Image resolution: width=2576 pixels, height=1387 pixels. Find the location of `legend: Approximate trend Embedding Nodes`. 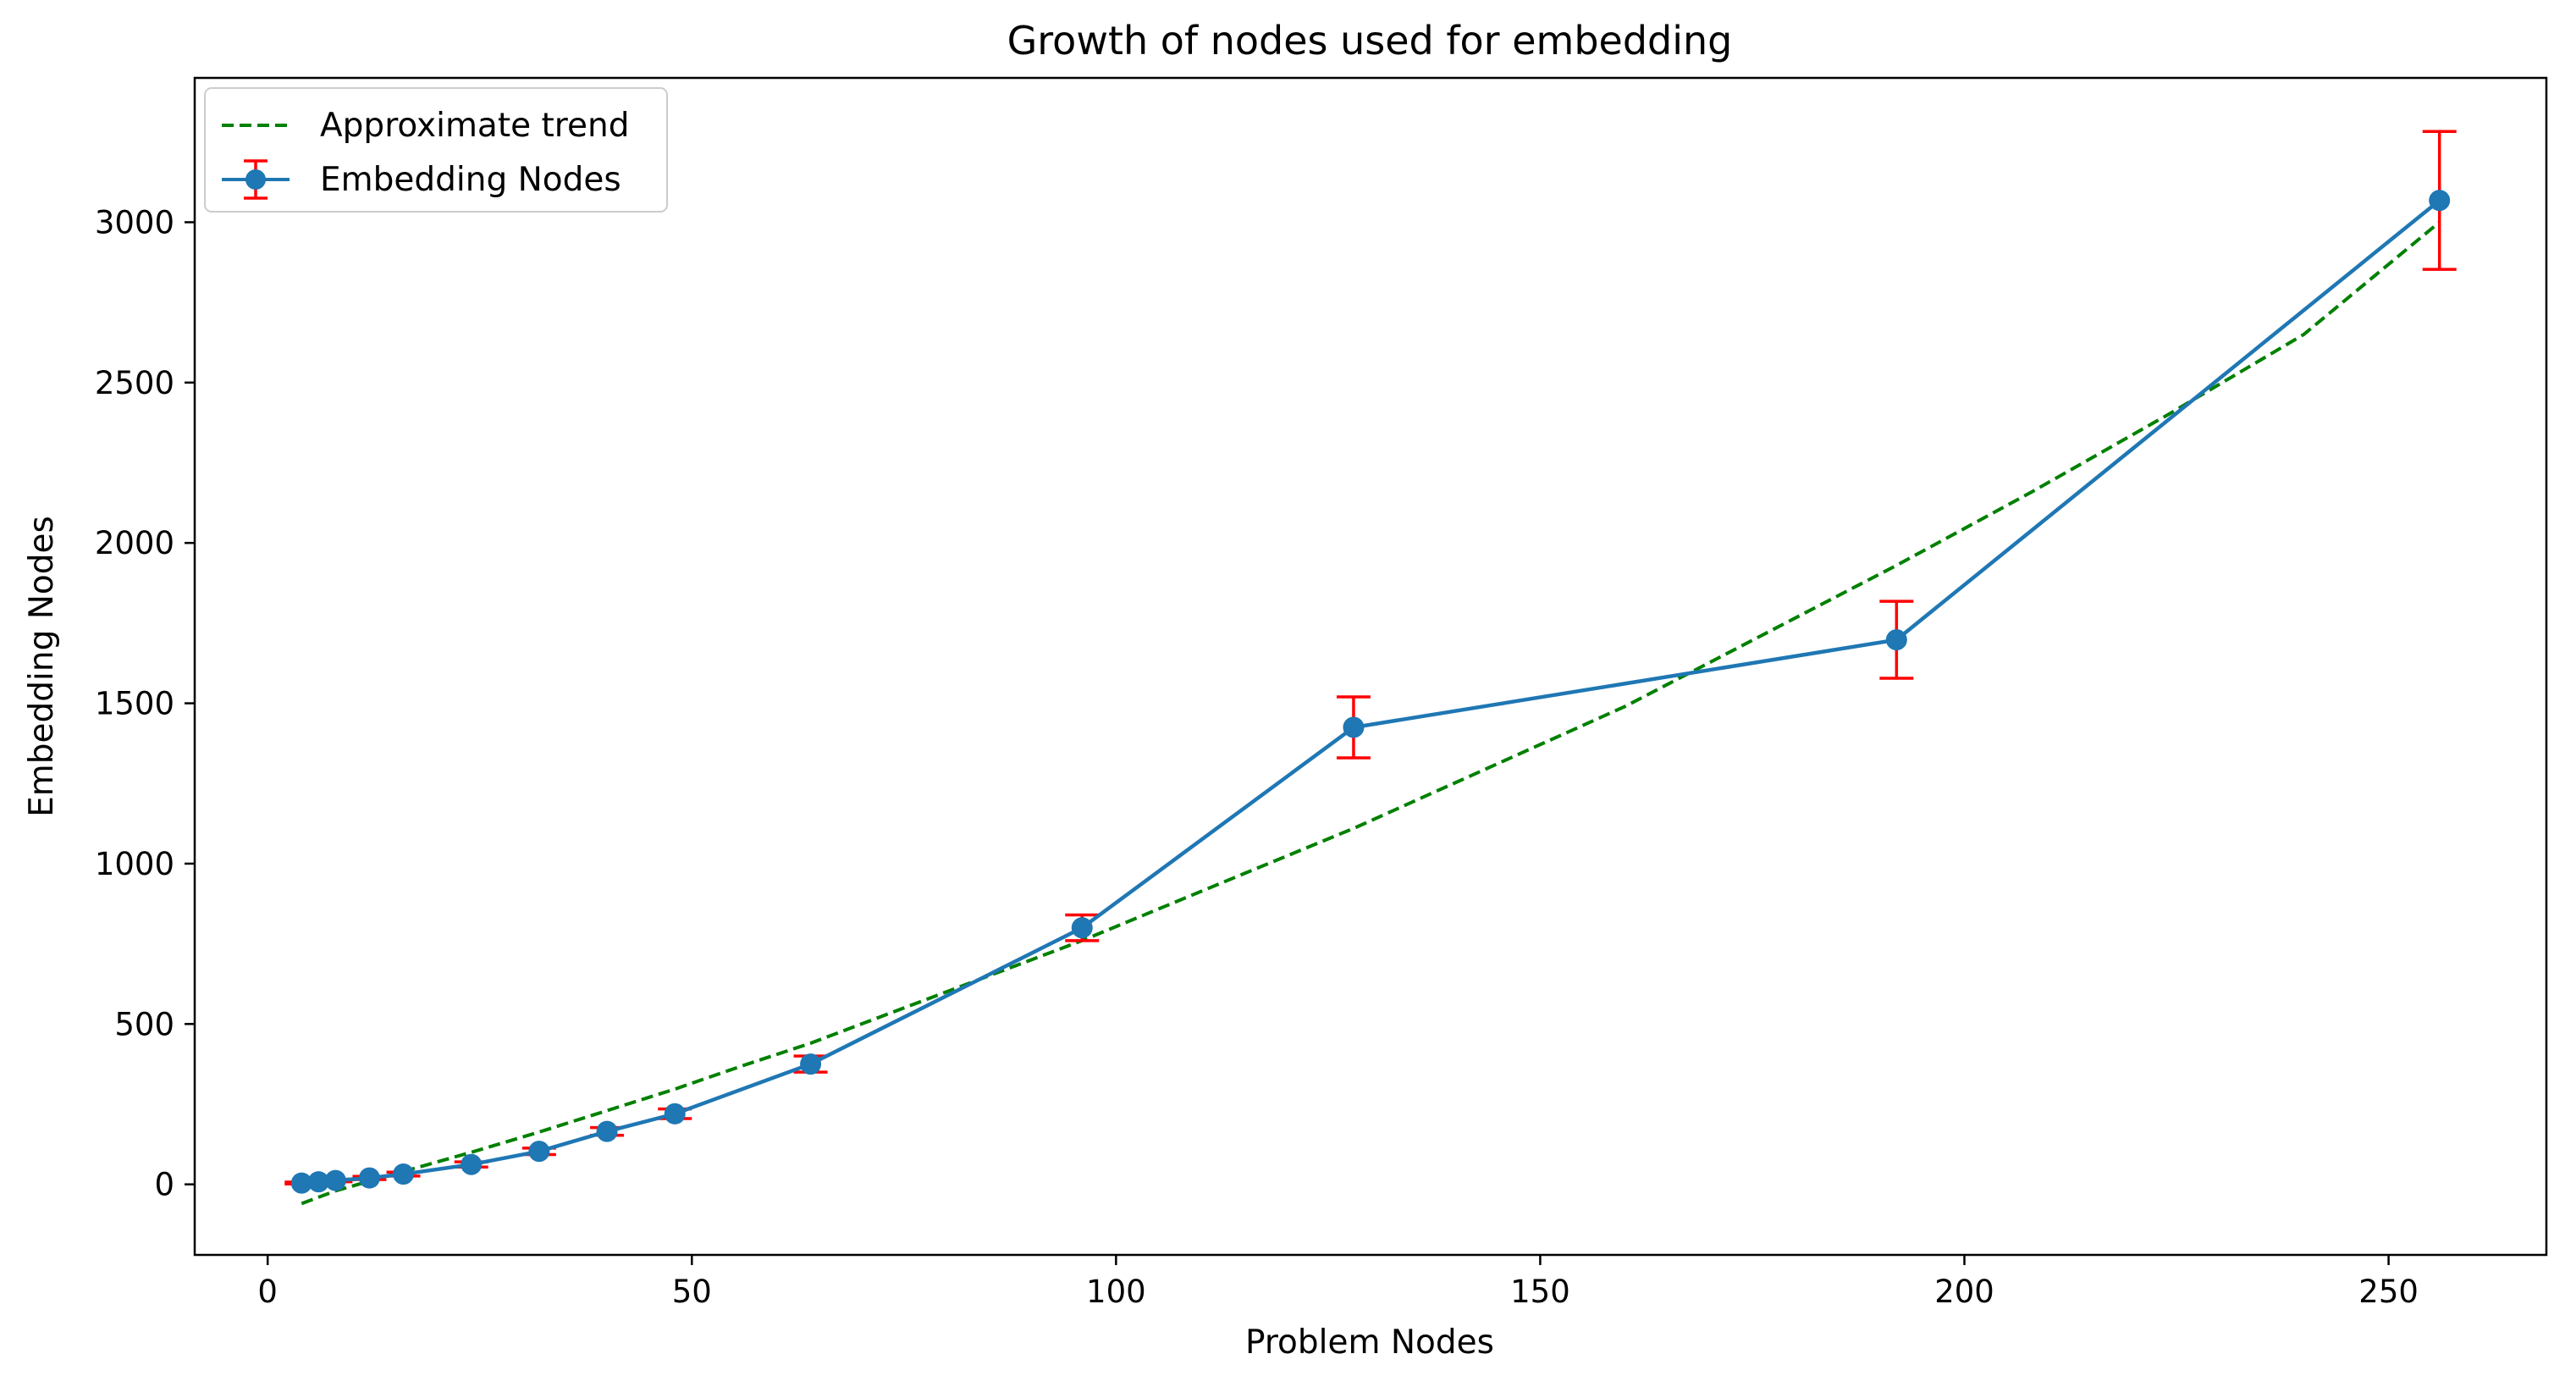

legend: Approximate trend Embedding Nodes is located at coordinates (436, 150).